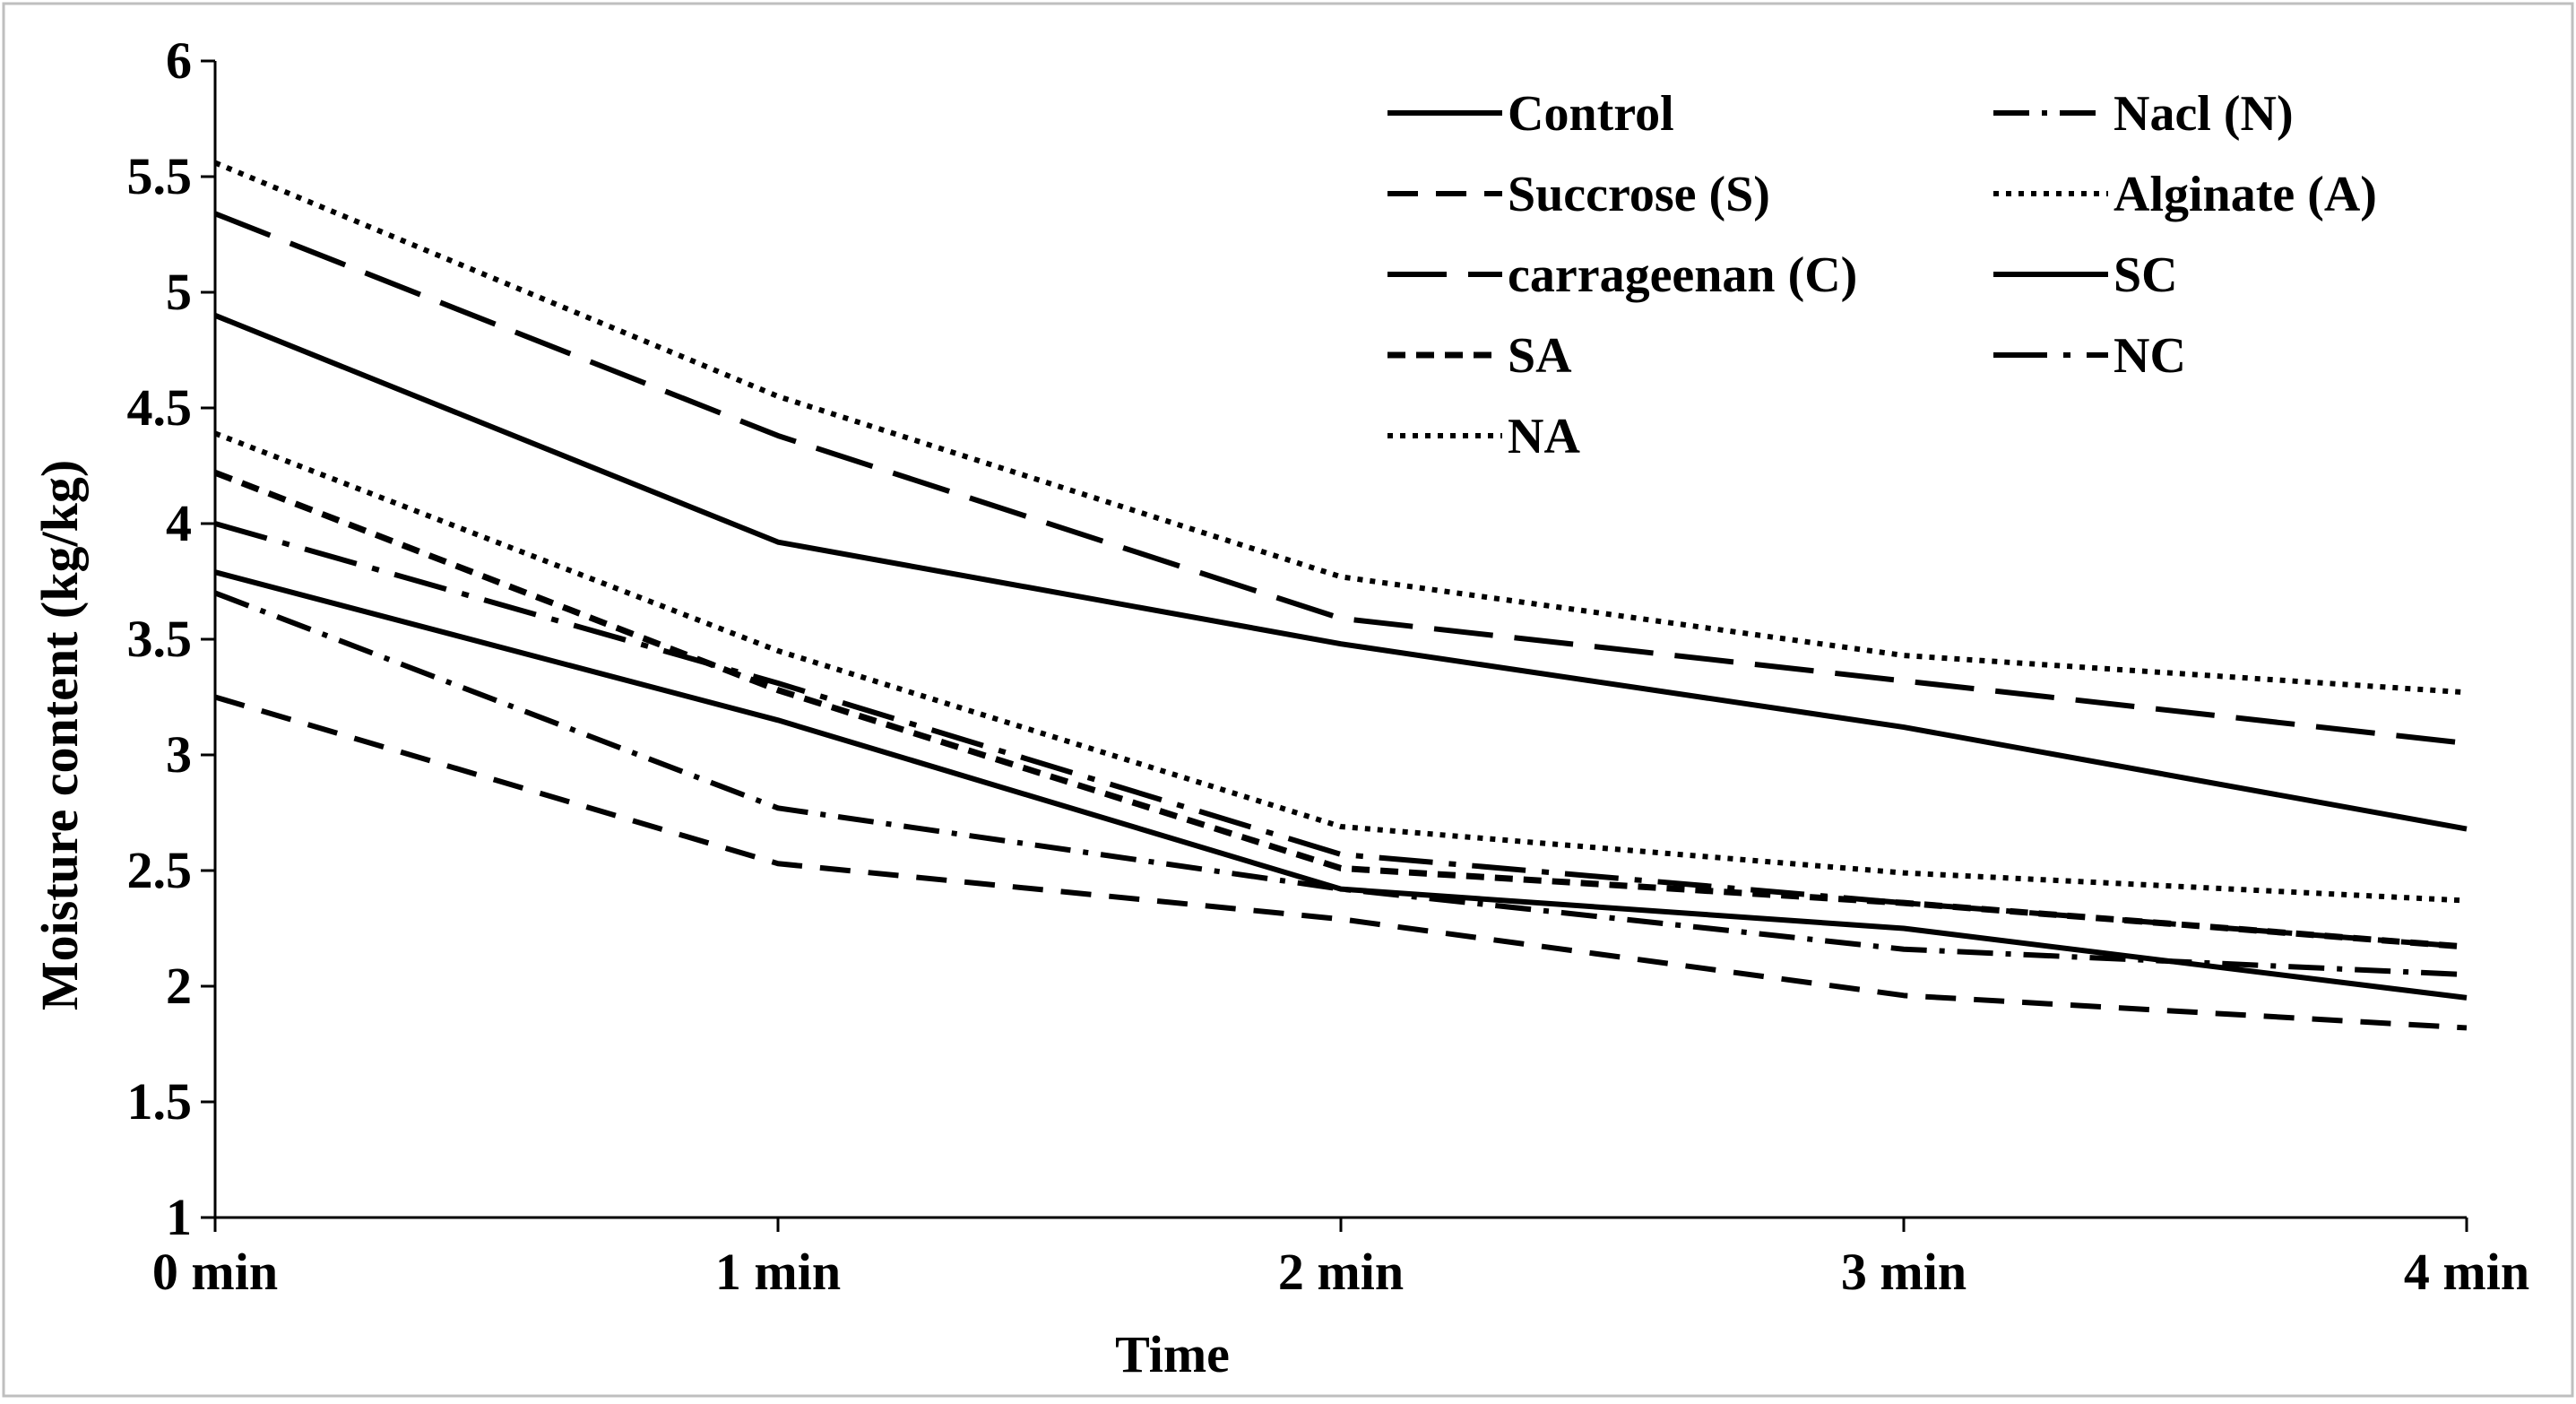  What do you see at coordinates (160, 1101) in the screenshot?
I see `y-tick-label: 1.5` at bounding box center [160, 1101].